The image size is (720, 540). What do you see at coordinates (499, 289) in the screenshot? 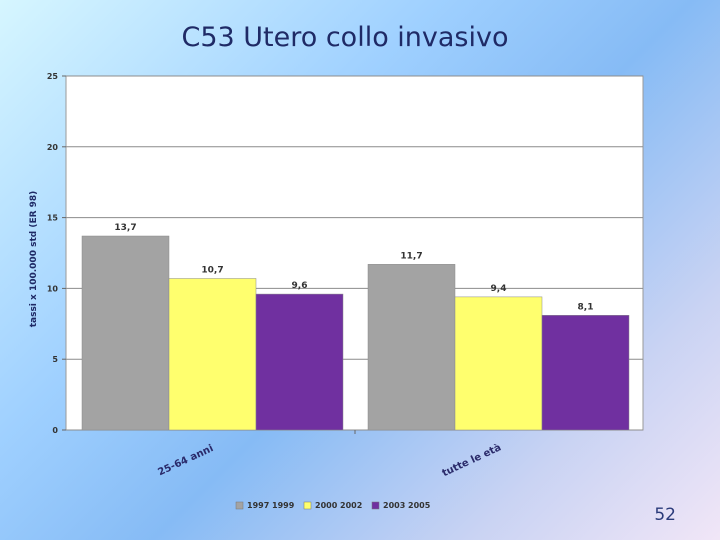
I see `data-label: 9,4` at bounding box center [499, 289].